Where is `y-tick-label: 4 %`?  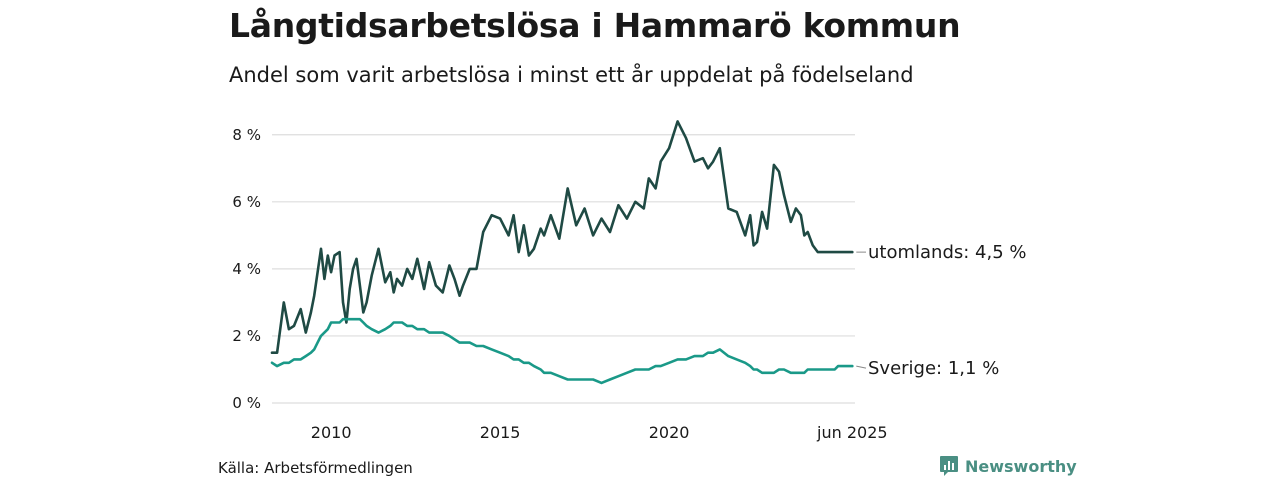
y-tick-label: 4 % is located at coordinates (246, 269).